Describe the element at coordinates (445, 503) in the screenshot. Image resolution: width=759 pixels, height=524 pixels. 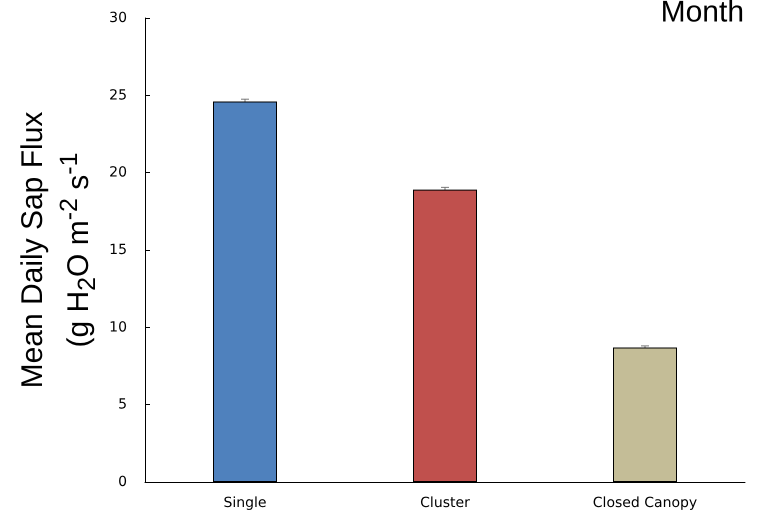
I see `x-tick-label: Cluster` at that location.